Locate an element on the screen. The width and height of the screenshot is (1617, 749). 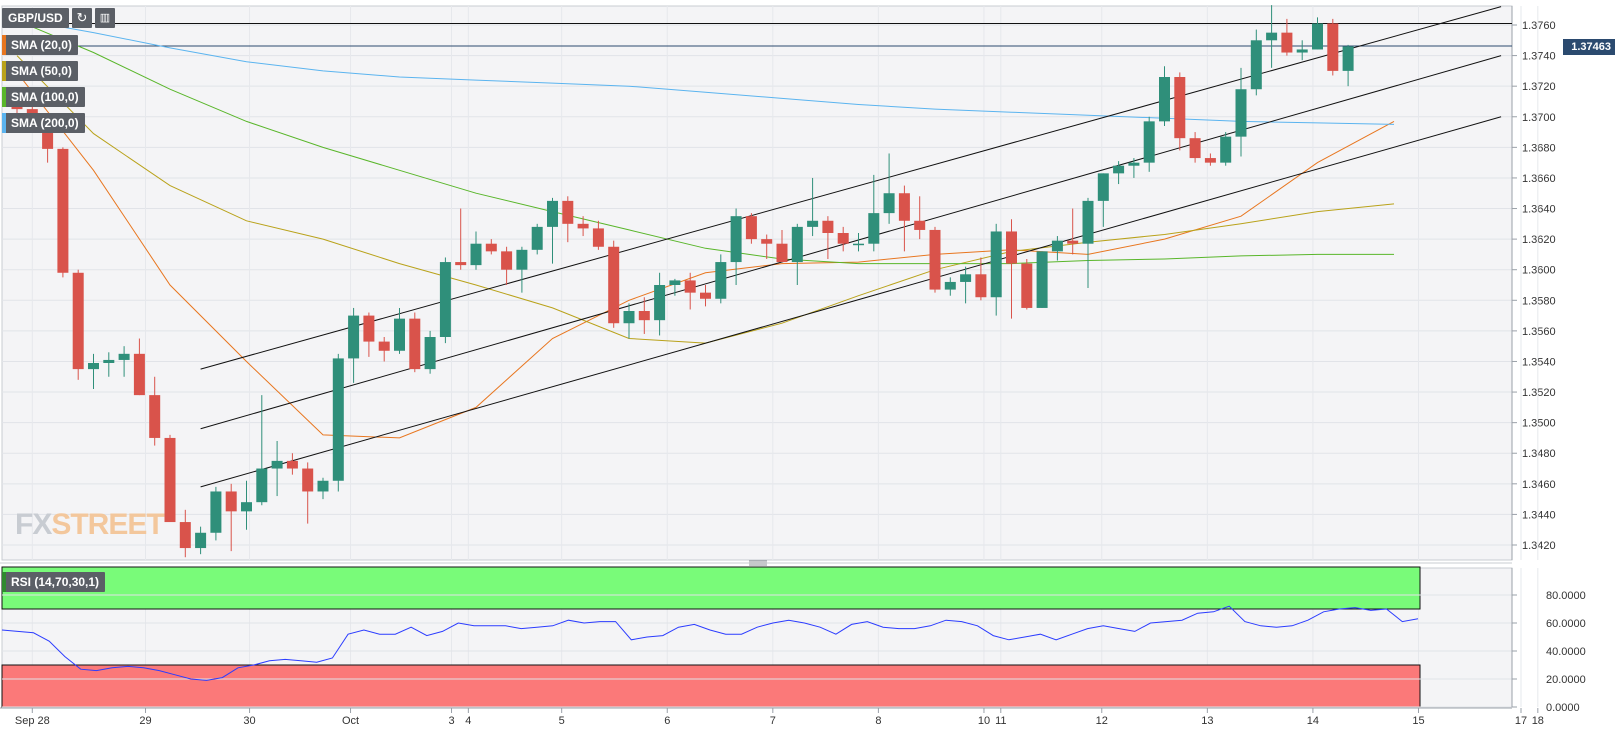
price-tick-label: 1.3520 is located at coordinates (1539, 393).